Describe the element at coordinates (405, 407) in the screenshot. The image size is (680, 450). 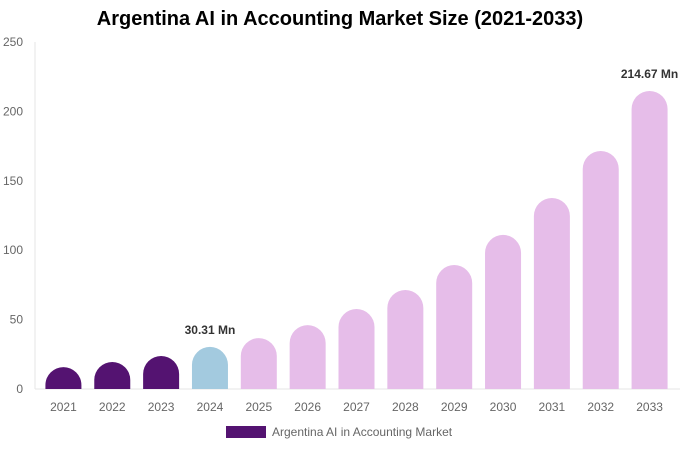
I see `x-tick-label: 2028` at that location.